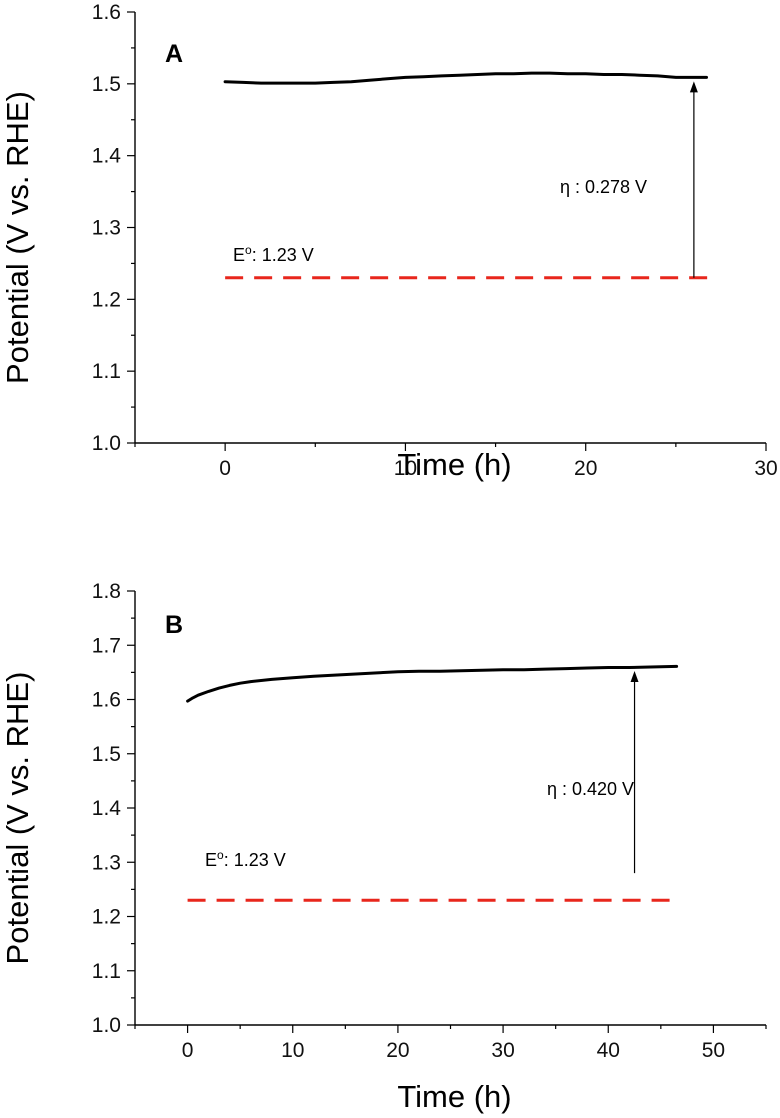 This screenshot has height=1118, width=780. I want to click on x-tick-label: 40, so click(608, 1050).